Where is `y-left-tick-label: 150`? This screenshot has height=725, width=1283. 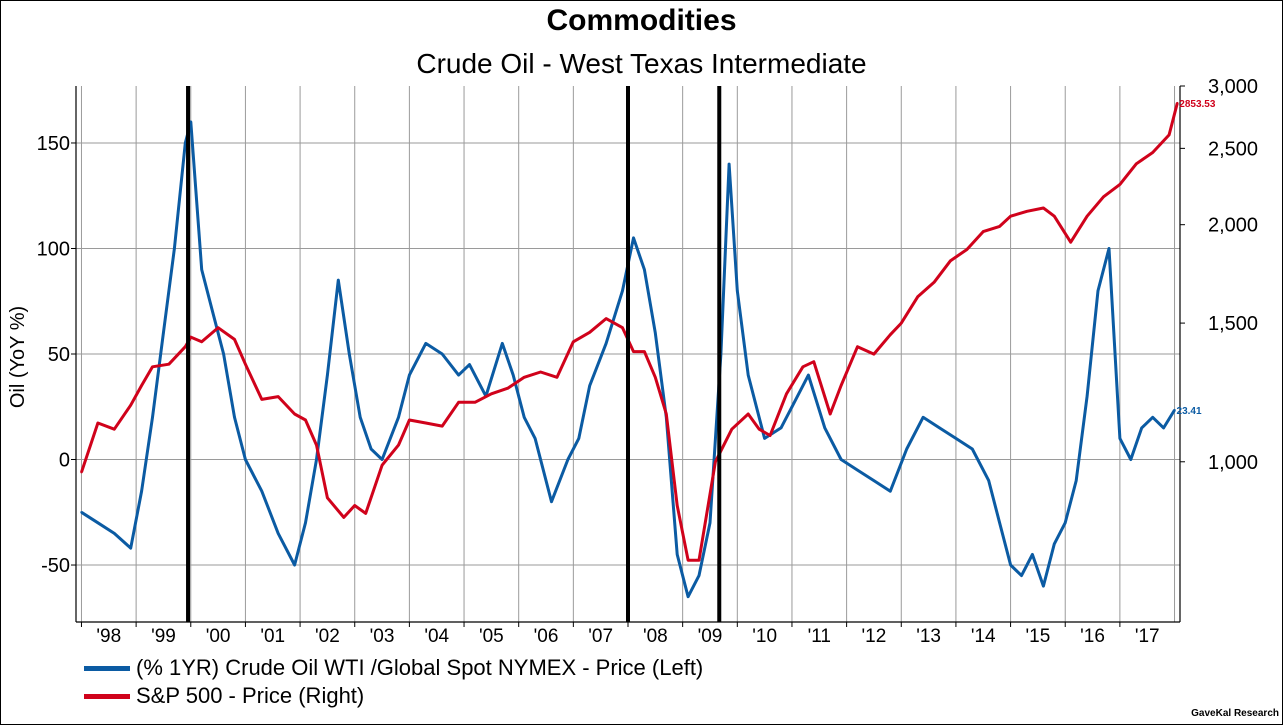 y-left-tick-label: 150 is located at coordinates (53, 144).